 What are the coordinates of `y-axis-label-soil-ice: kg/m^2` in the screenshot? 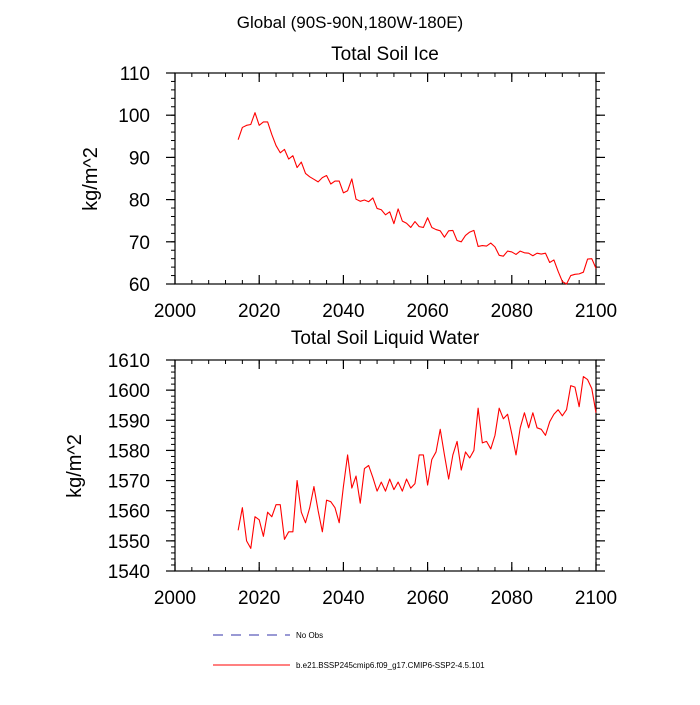 It's located at (91, 179).